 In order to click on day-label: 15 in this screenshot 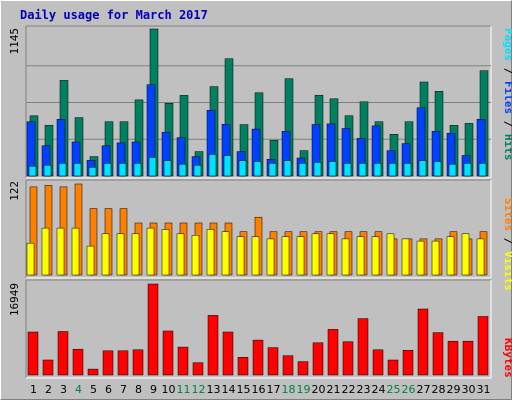, I will do `click(244, 389)`.